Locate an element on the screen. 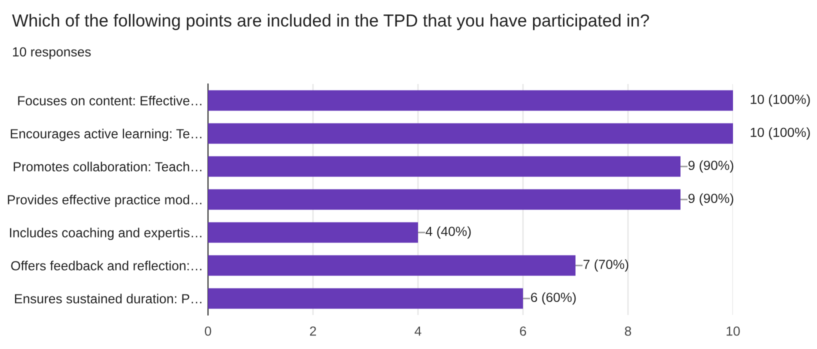 The width and height of the screenshot is (817, 349). text: 10 responses is located at coordinates (52, 53).